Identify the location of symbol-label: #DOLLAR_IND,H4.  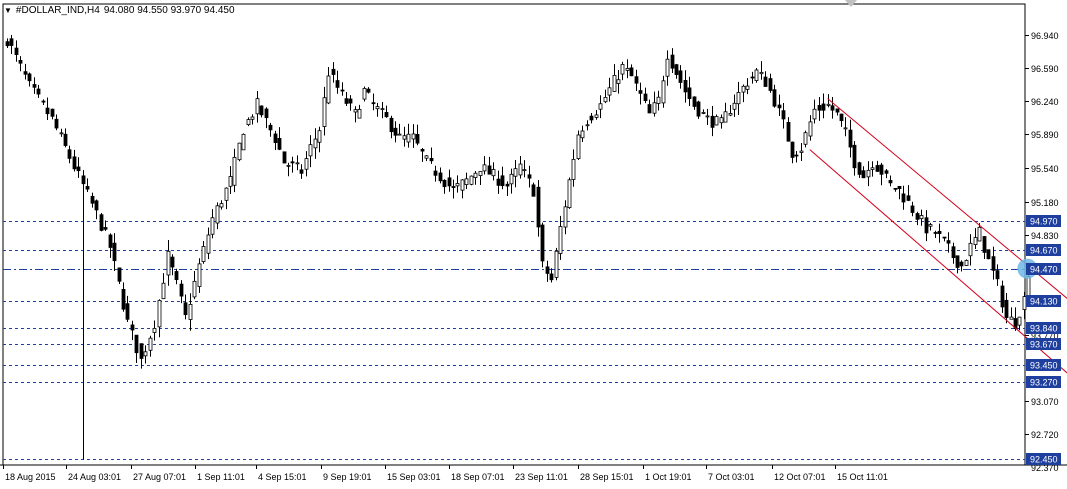
(57, 10).